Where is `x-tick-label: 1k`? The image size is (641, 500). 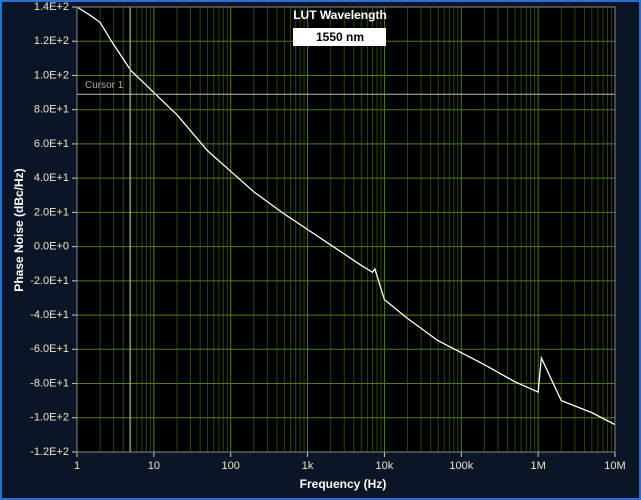 x-tick-label: 1k is located at coordinates (308, 466).